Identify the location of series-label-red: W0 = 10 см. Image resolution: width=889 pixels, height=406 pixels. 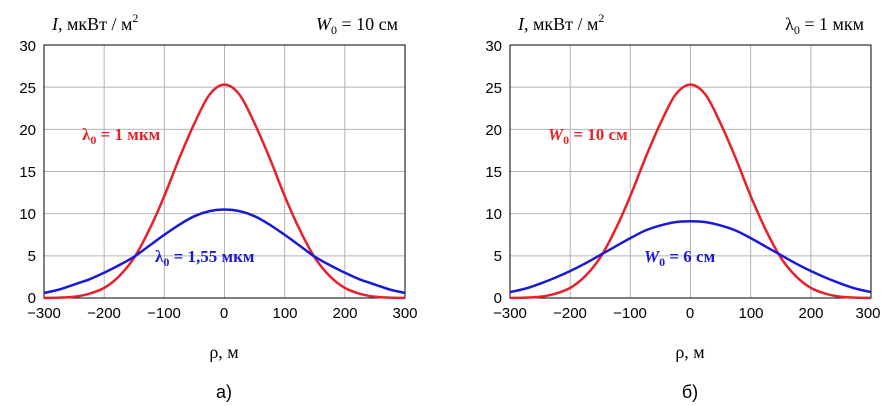
(588, 136).